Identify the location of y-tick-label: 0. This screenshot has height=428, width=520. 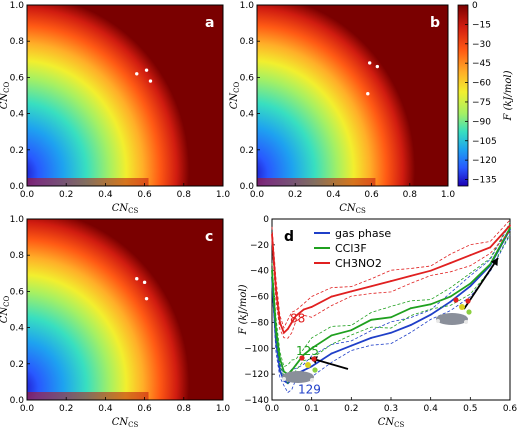
(266, 220).